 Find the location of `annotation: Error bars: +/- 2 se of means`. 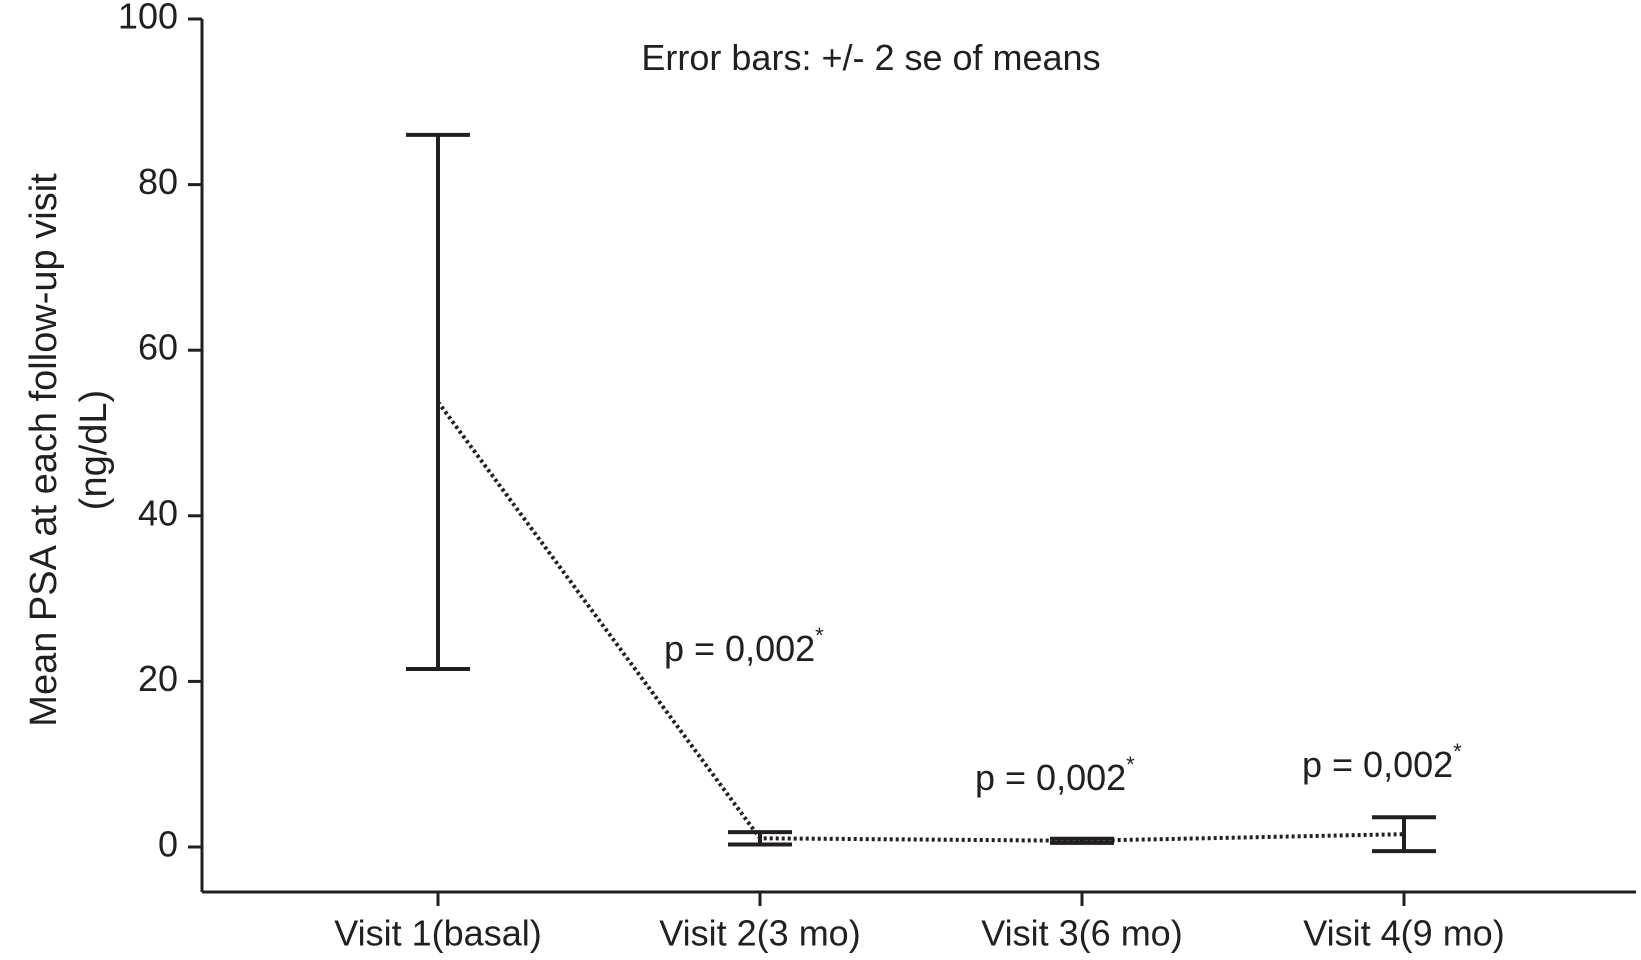

annotation: Error bars: +/- 2 se of means is located at coordinates (870, 57).